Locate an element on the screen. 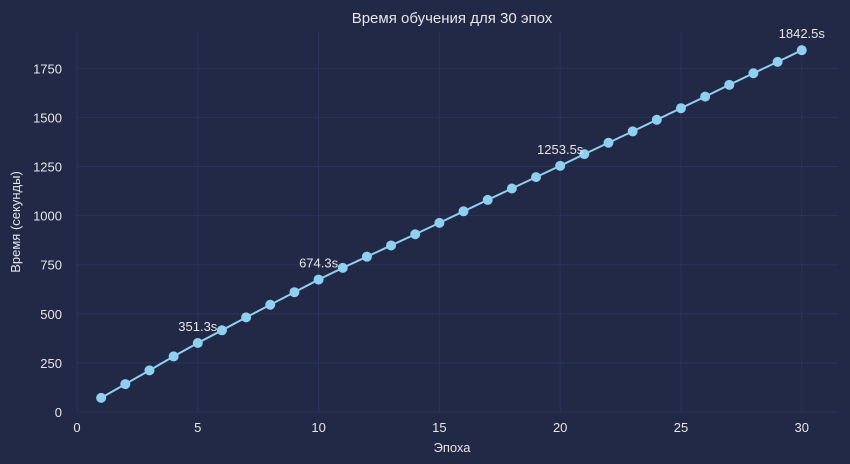 Image resolution: width=850 pixels, height=464 pixels. x-tick-label: 15 is located at coordinates (439, 427).